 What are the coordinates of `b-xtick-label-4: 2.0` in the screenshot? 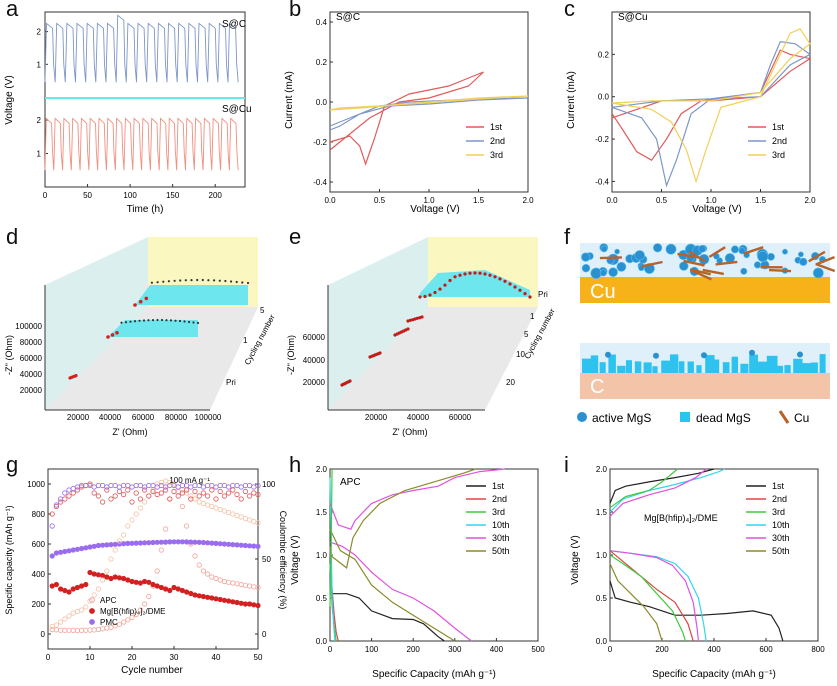 It's located at (528, 200).